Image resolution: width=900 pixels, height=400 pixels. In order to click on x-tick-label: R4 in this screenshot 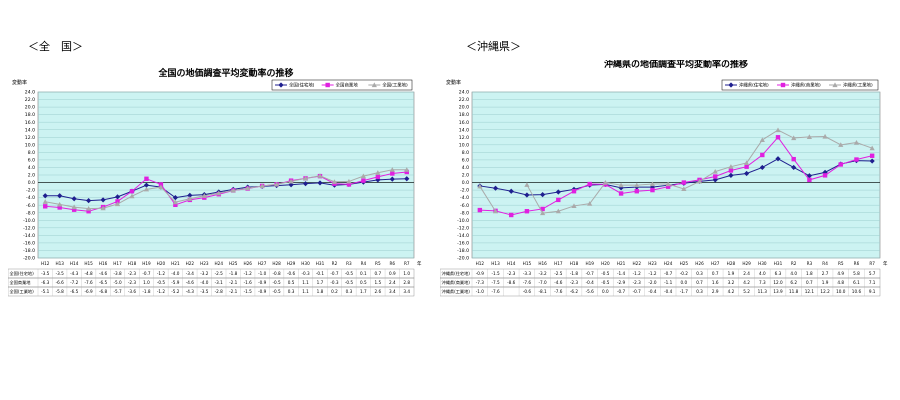, I will do `click(825, 263)`.